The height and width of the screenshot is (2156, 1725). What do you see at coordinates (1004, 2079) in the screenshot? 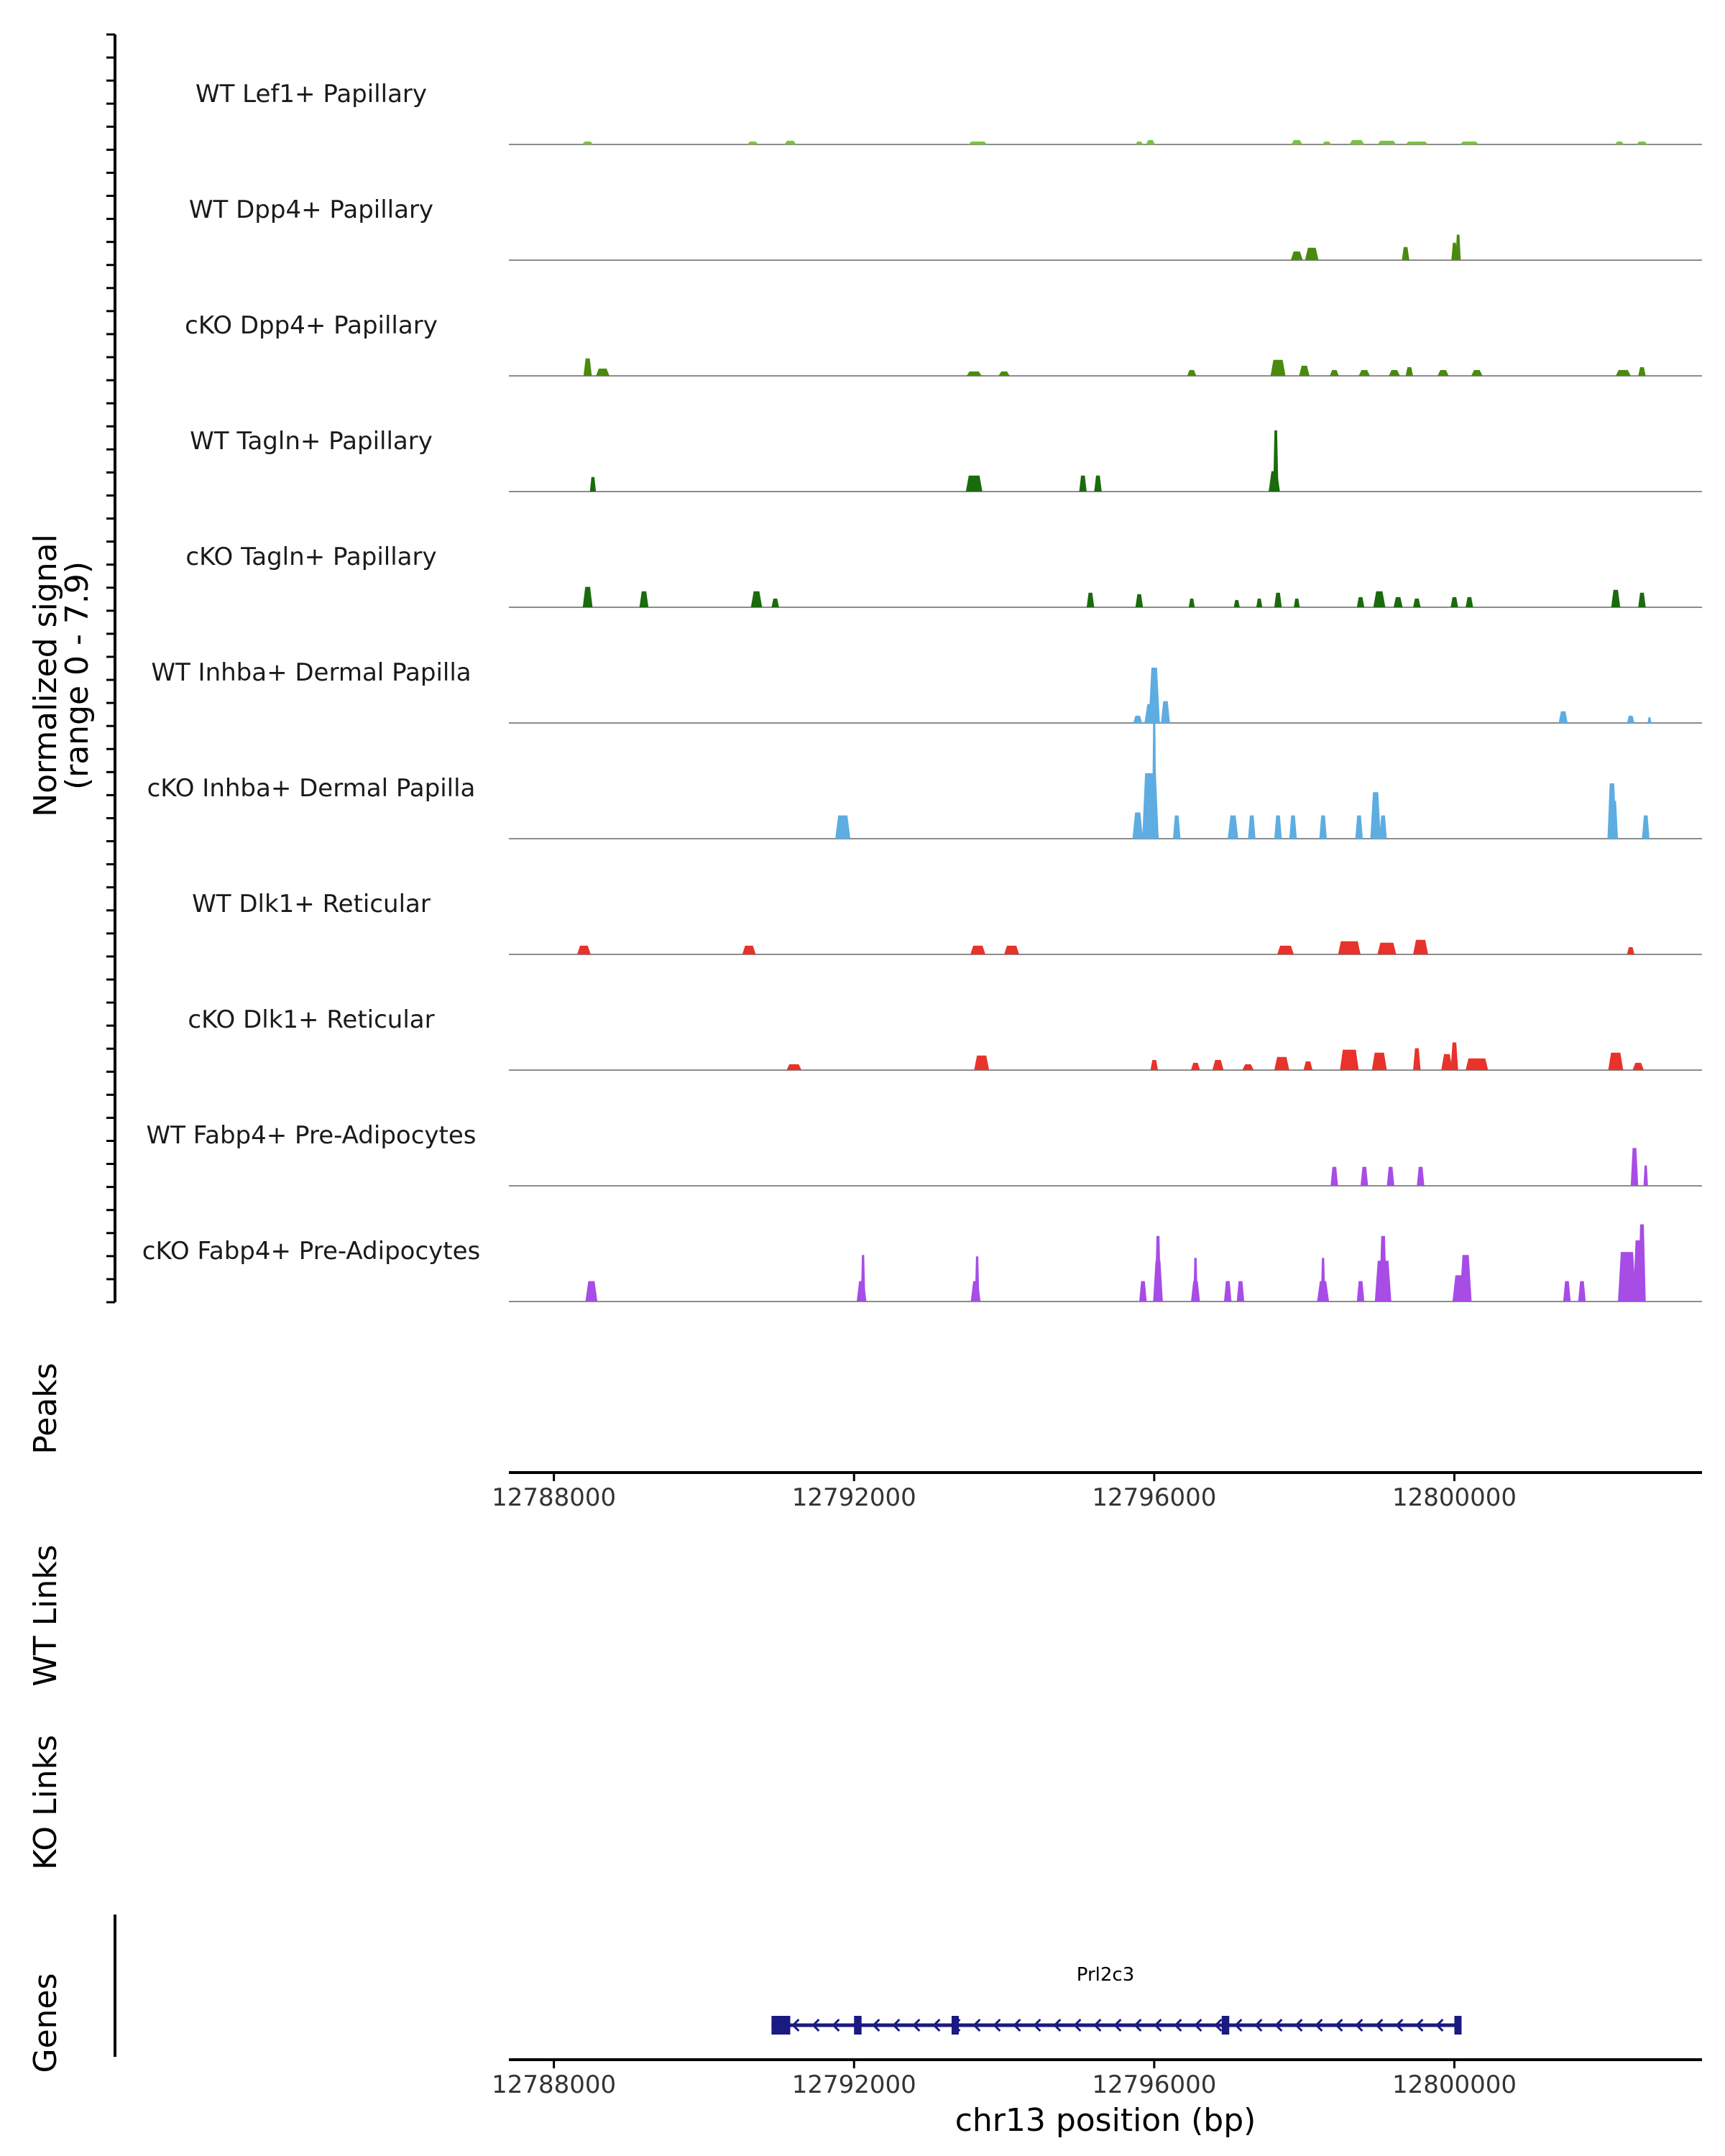
I see `genes-x-ticks: 12788000 12792000 12796000 12800000` at bounding box center [1004, 2079].